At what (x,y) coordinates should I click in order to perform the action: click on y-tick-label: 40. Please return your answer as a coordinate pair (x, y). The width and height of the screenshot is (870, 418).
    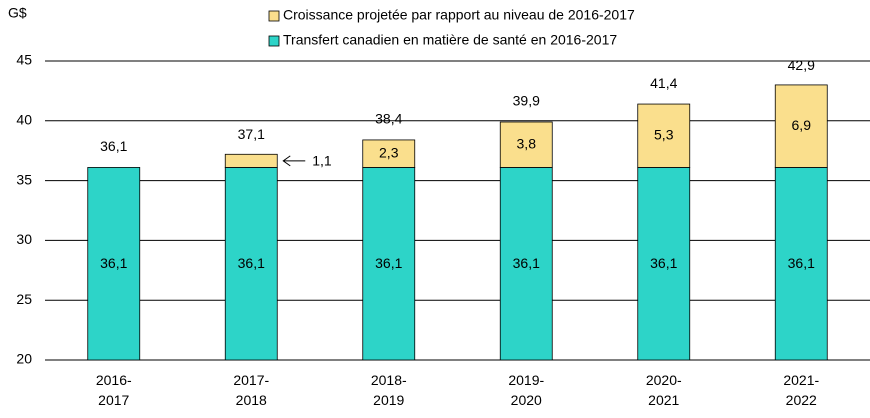
    Looking at the image, I should click on (24, 120).